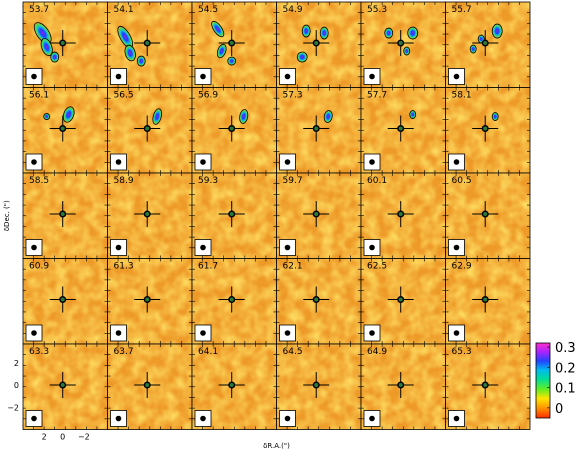  I want to click on channel-panel: 54.1, so click(150, 44).